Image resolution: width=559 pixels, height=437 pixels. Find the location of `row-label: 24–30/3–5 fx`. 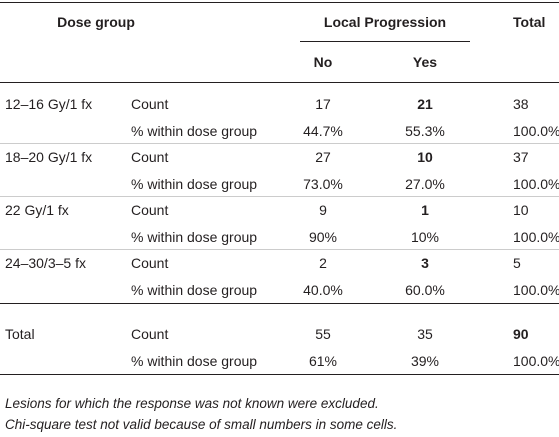

row-label: 24–30/3–5 fx is located at coordinates (45, 263).